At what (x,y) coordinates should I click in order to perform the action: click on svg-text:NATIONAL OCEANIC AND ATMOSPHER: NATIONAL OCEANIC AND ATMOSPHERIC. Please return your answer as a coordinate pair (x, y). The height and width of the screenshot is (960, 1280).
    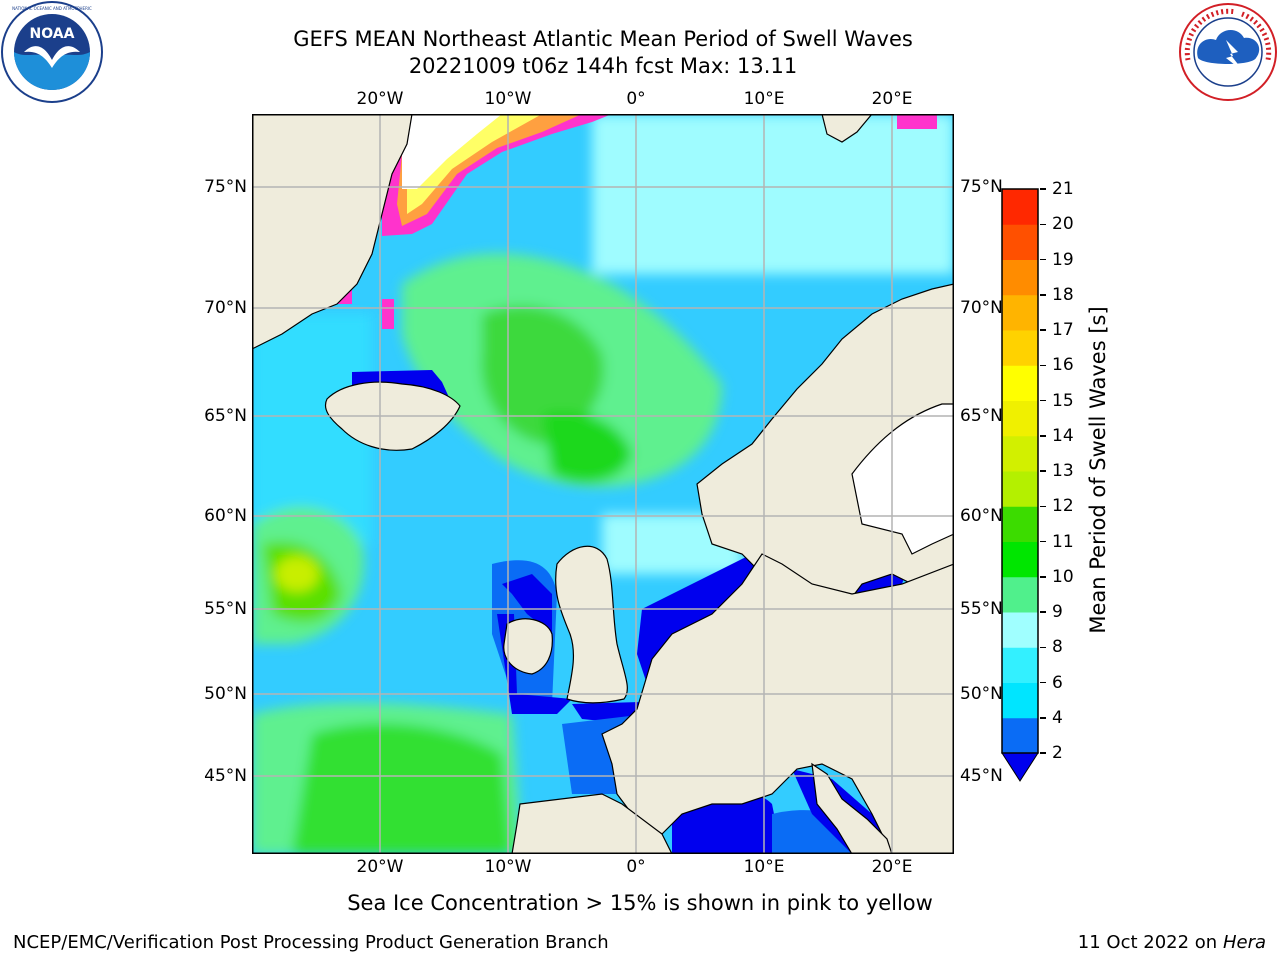
    Looking at the image, I should click on (52, 8).